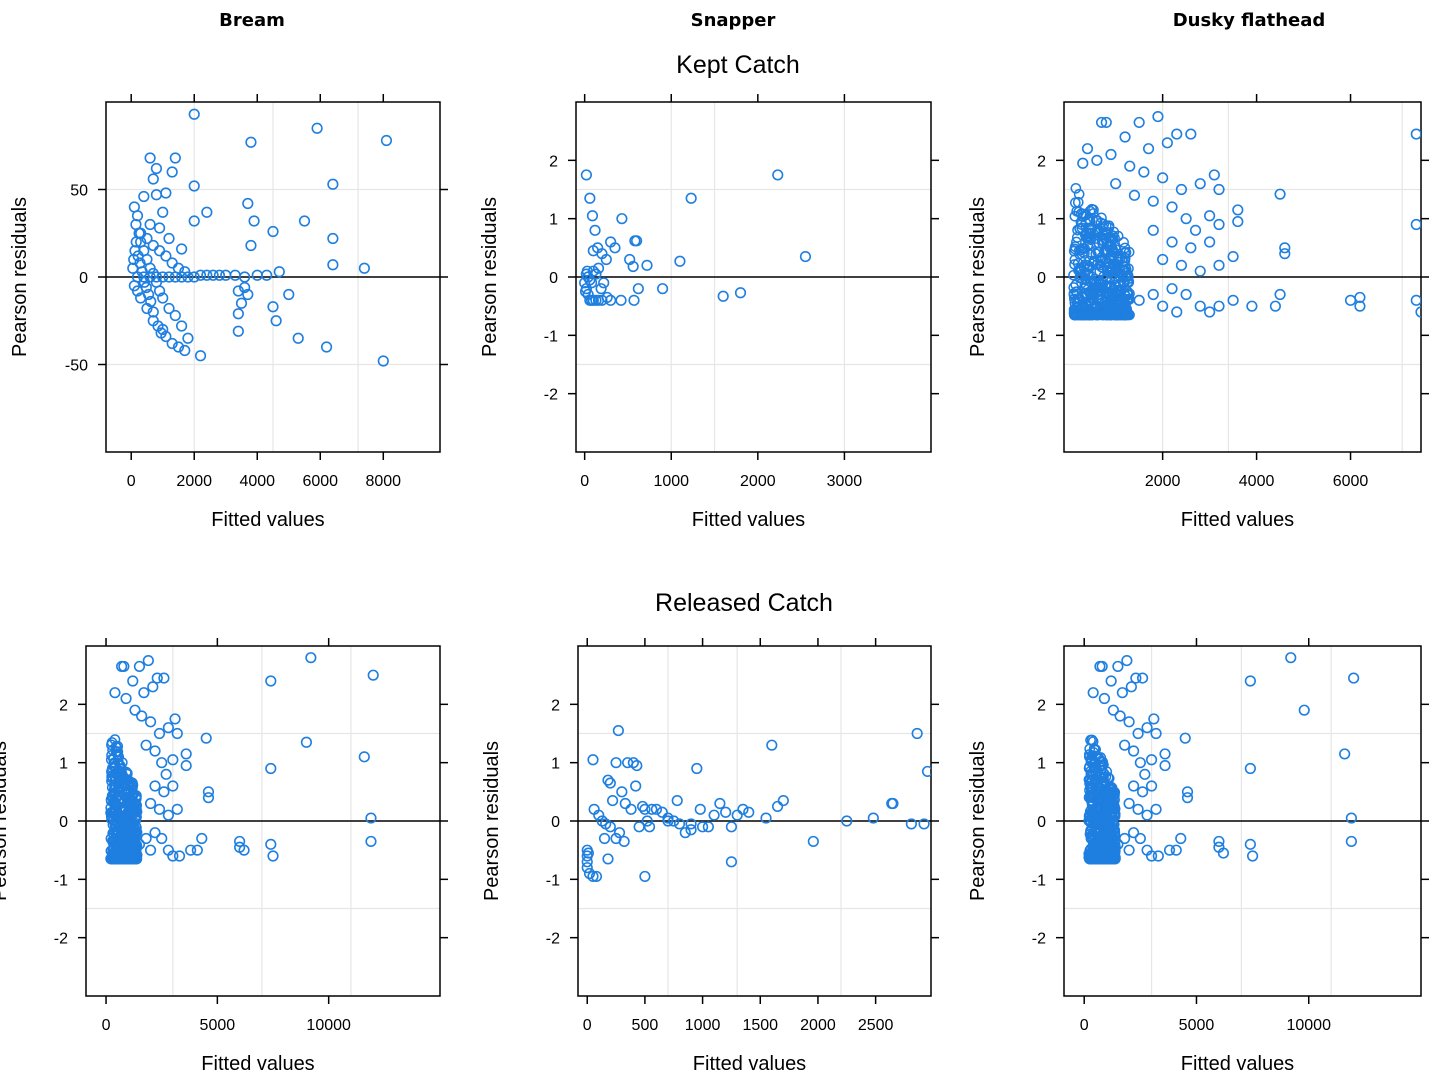 This screenshot has height=1074, width=1438. Describe the element at coordinates (645, 1025) in the screenshot. I see `x-tick-label: 500` at that location.